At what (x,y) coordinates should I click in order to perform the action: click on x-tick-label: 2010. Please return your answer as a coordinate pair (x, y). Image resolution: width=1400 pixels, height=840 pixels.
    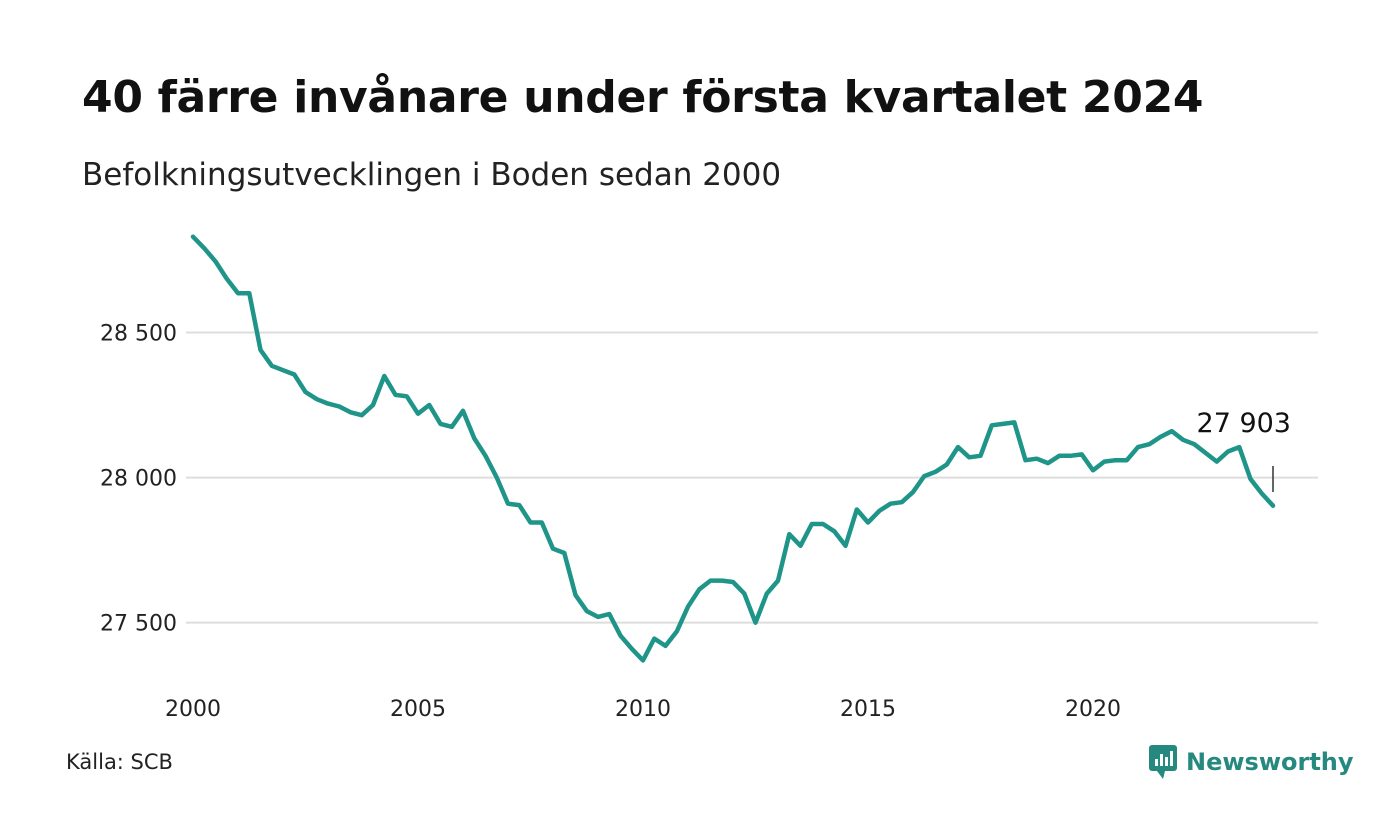
    Looking at the image, I should click on (643, 709).